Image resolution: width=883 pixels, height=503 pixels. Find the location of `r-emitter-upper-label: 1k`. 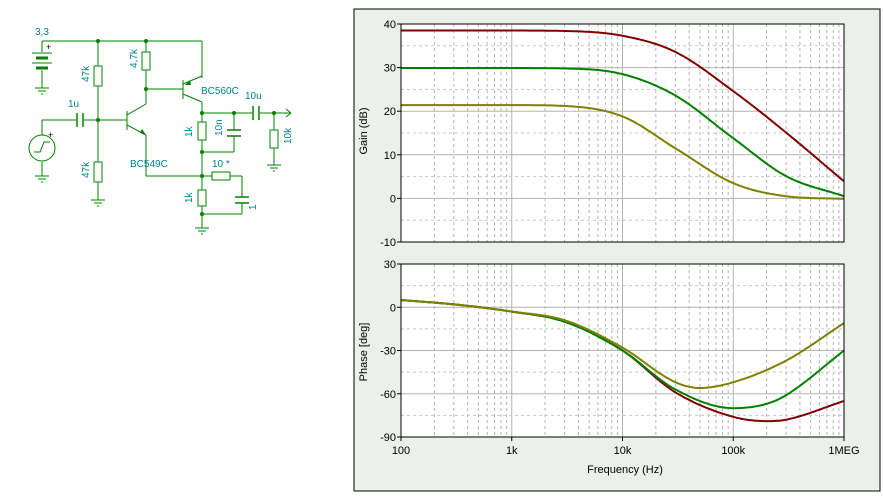

r-emitter-upper-label: 1k is located at coordinates (189, 131).